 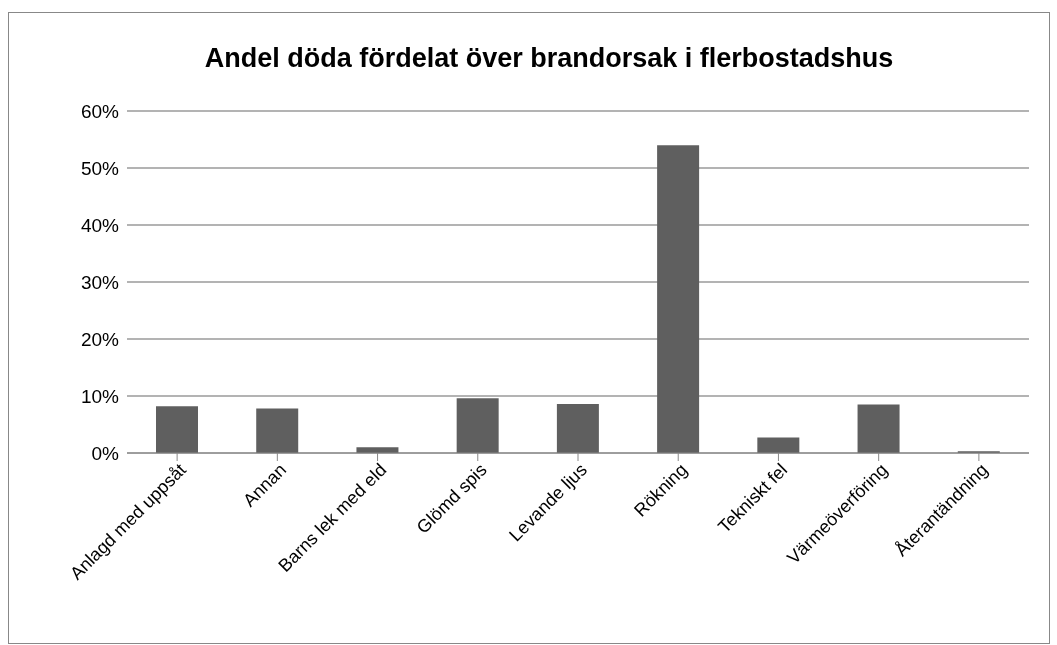 I want to click on y-tick-label: 20%, so click(x=100, y=339).